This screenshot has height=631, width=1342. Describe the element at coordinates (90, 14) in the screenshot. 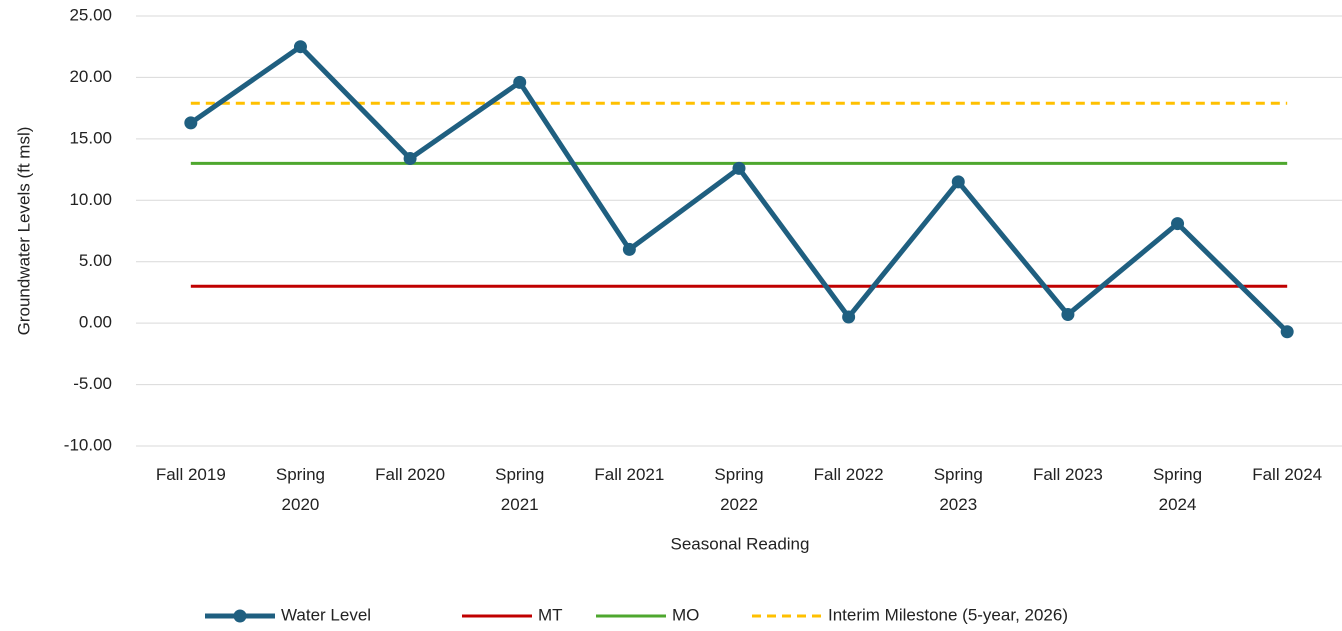

I see `y-tick-label: 25.00` at that location.